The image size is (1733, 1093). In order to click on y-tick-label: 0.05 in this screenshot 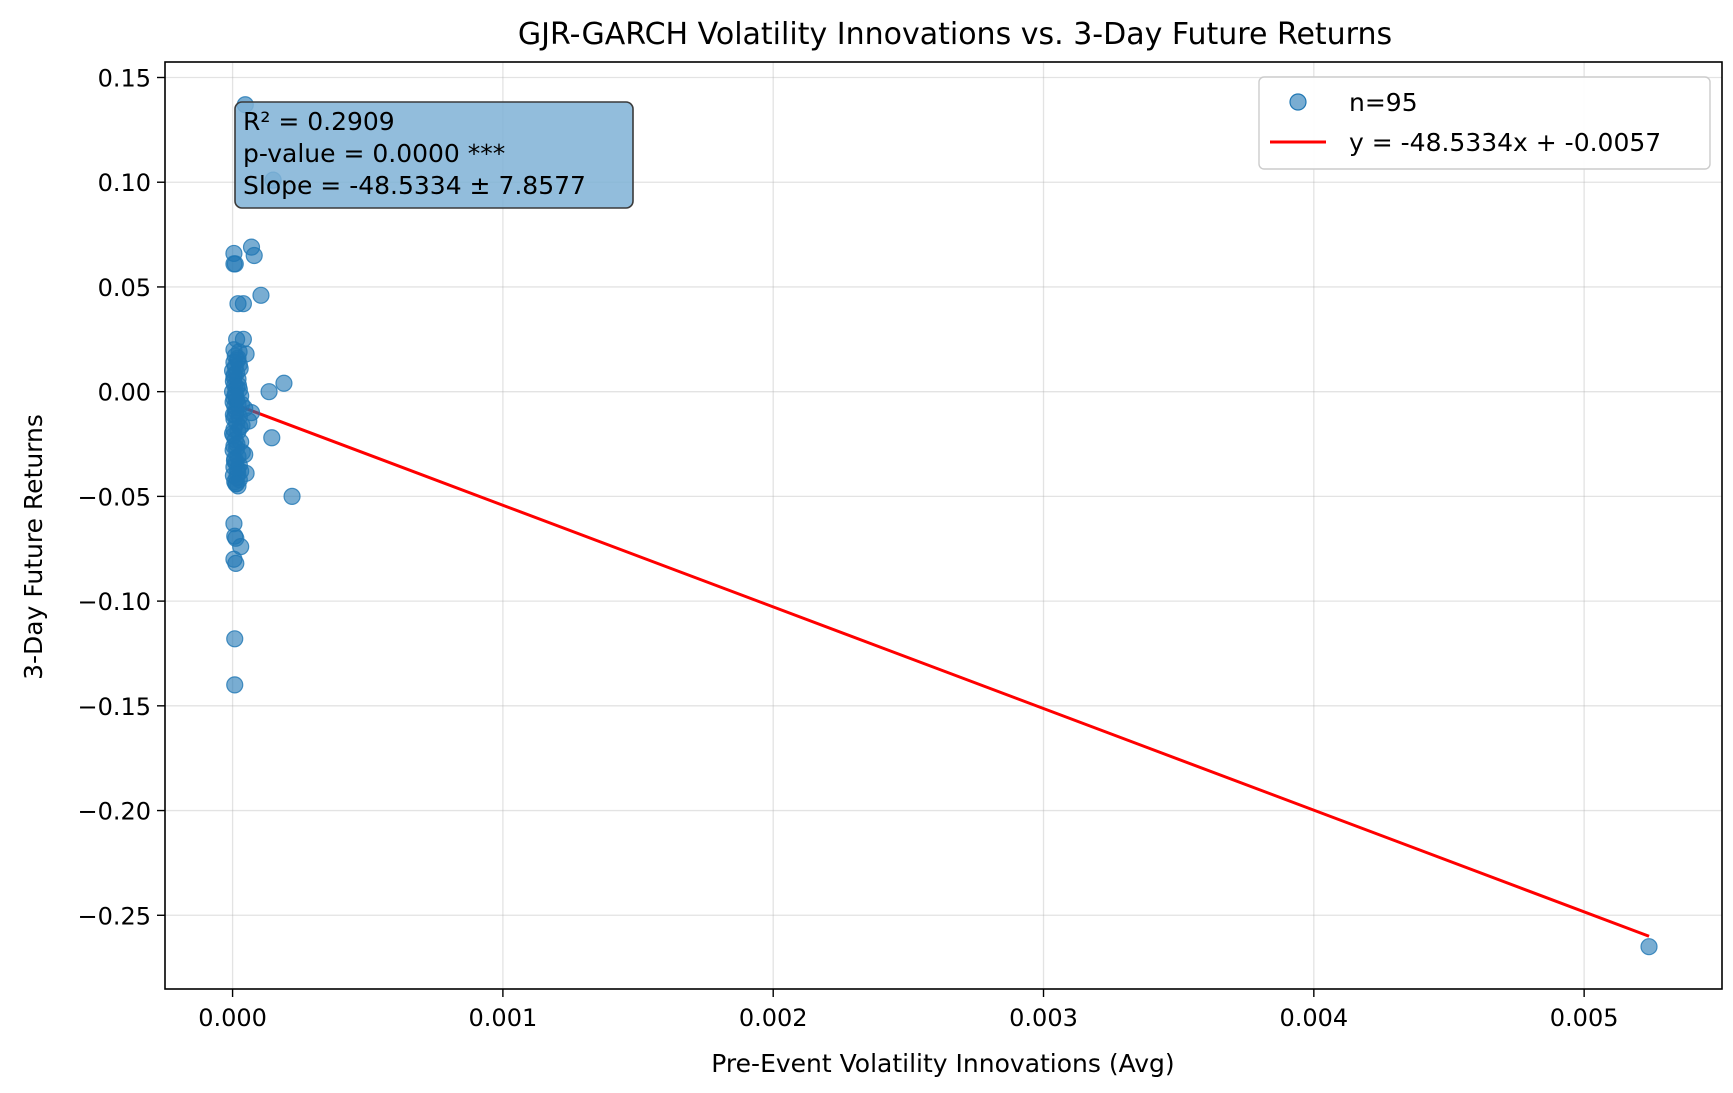, I will do `click(124, 288)`.